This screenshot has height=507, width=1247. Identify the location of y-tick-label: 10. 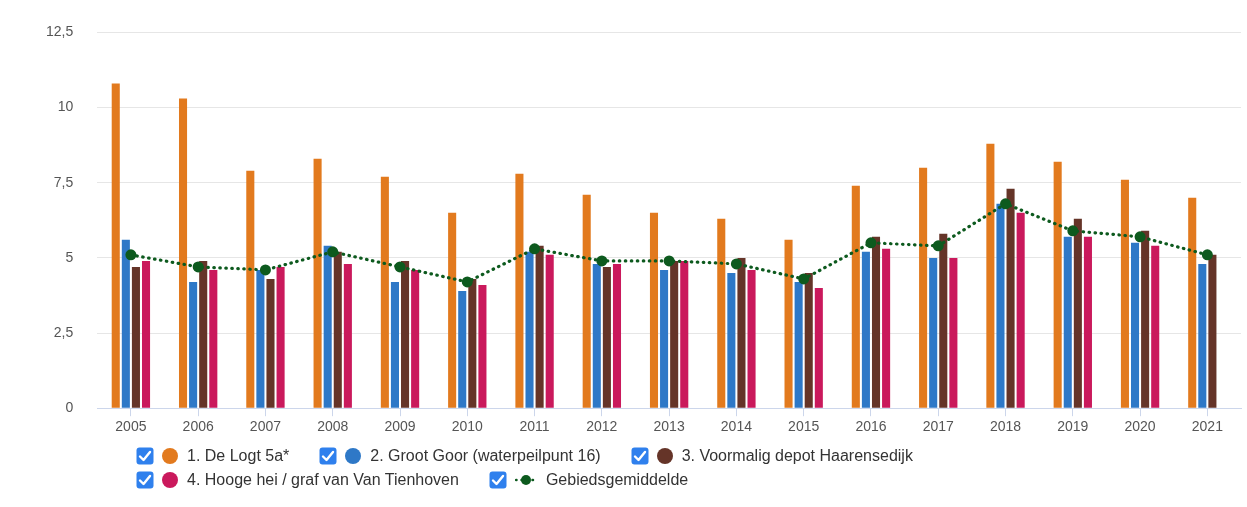
(65, 106).